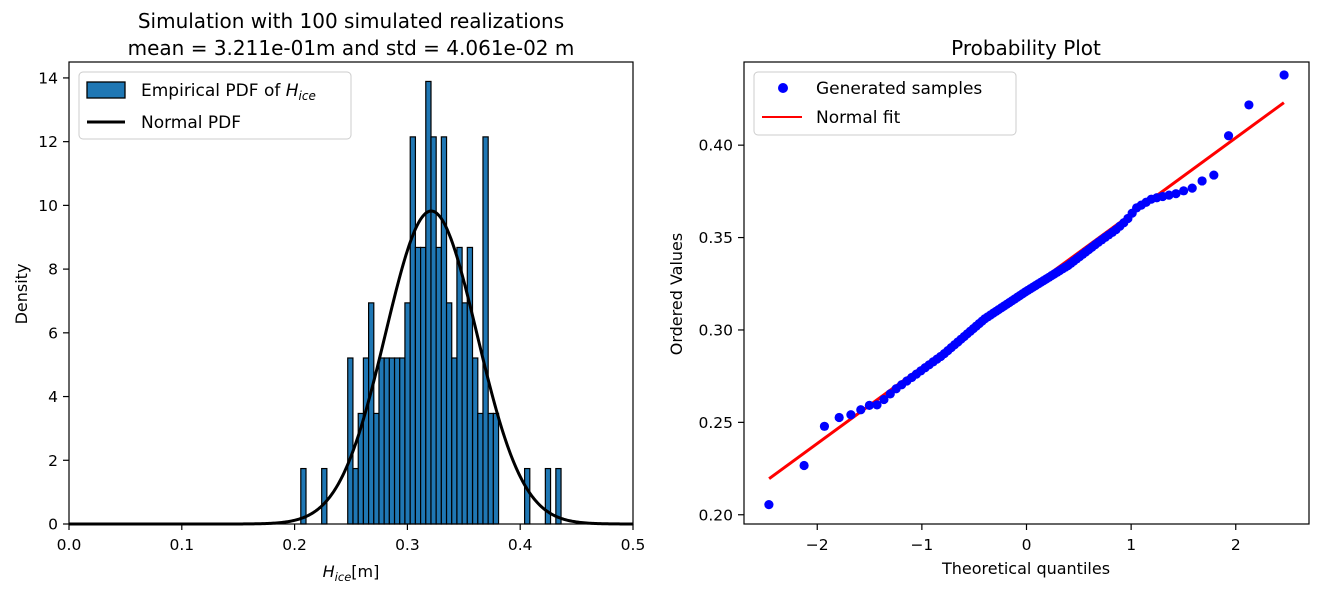  What do you see at coordinates (351, 48) in the screenshot?
I see `histogram-title-line-2: mean = 3.211e-01m and std = 4.061e-02 m` at bounding box center [351, 48].